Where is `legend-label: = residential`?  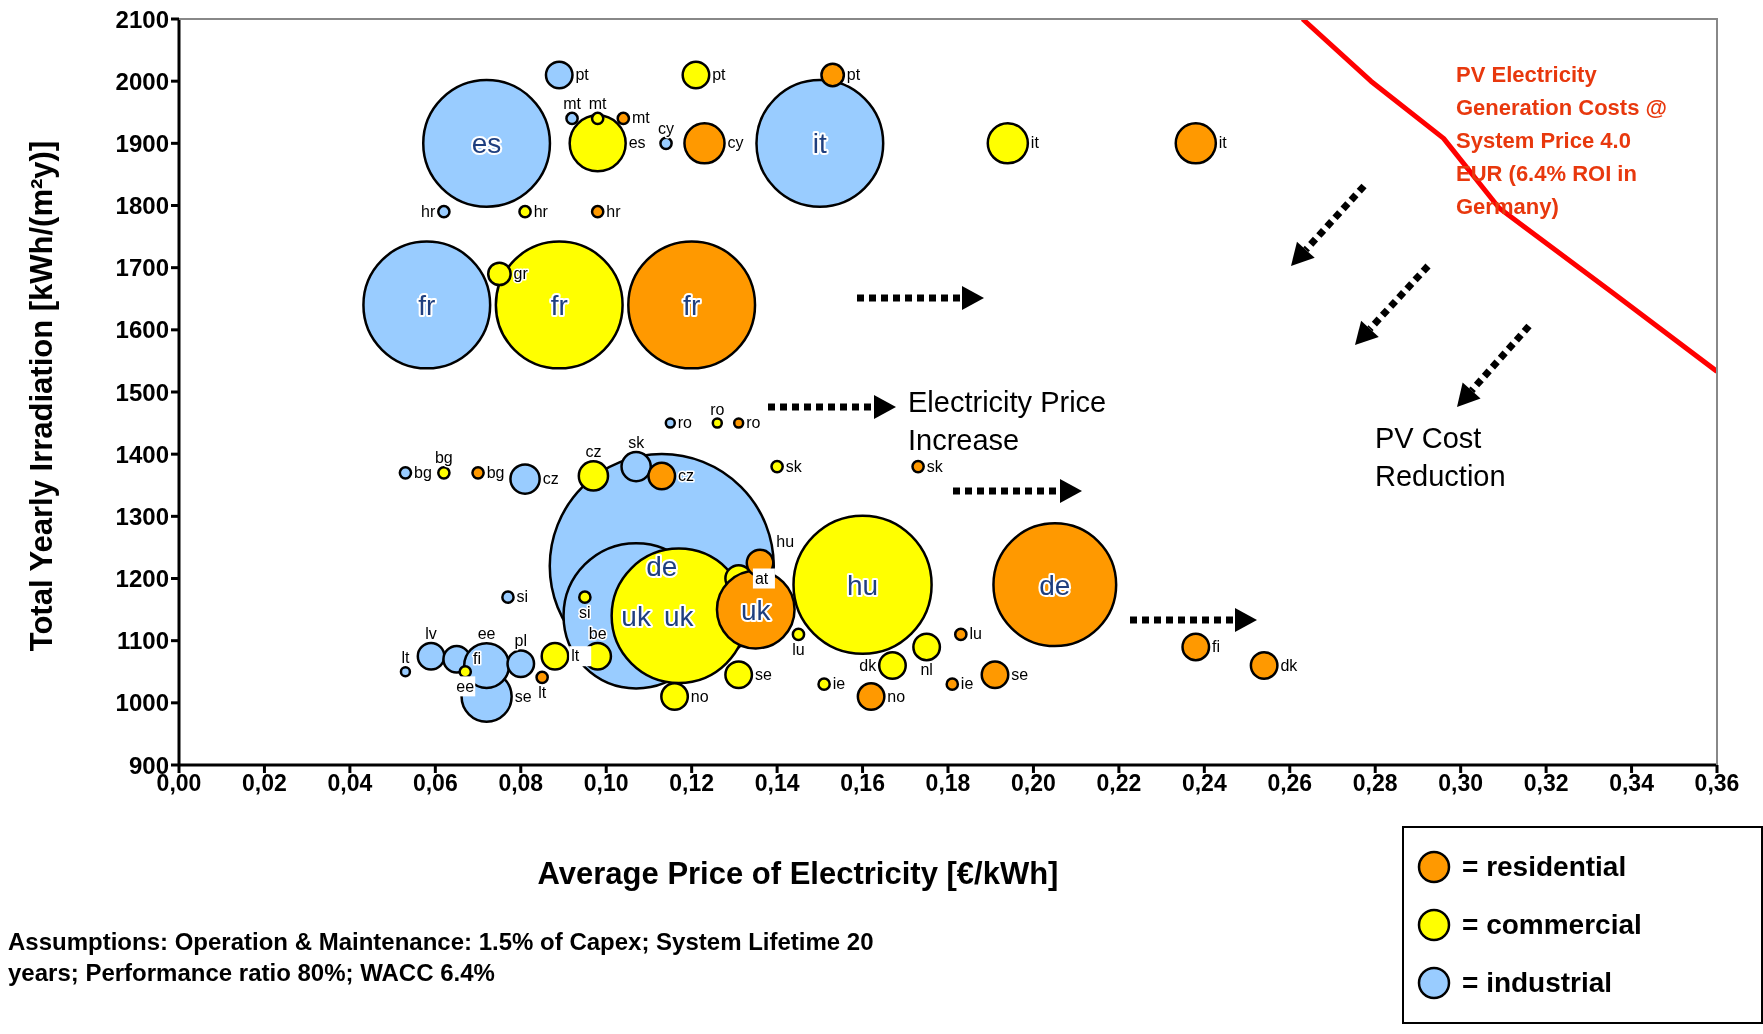 legend-label: = residential is located at coordinates (1544, 867).